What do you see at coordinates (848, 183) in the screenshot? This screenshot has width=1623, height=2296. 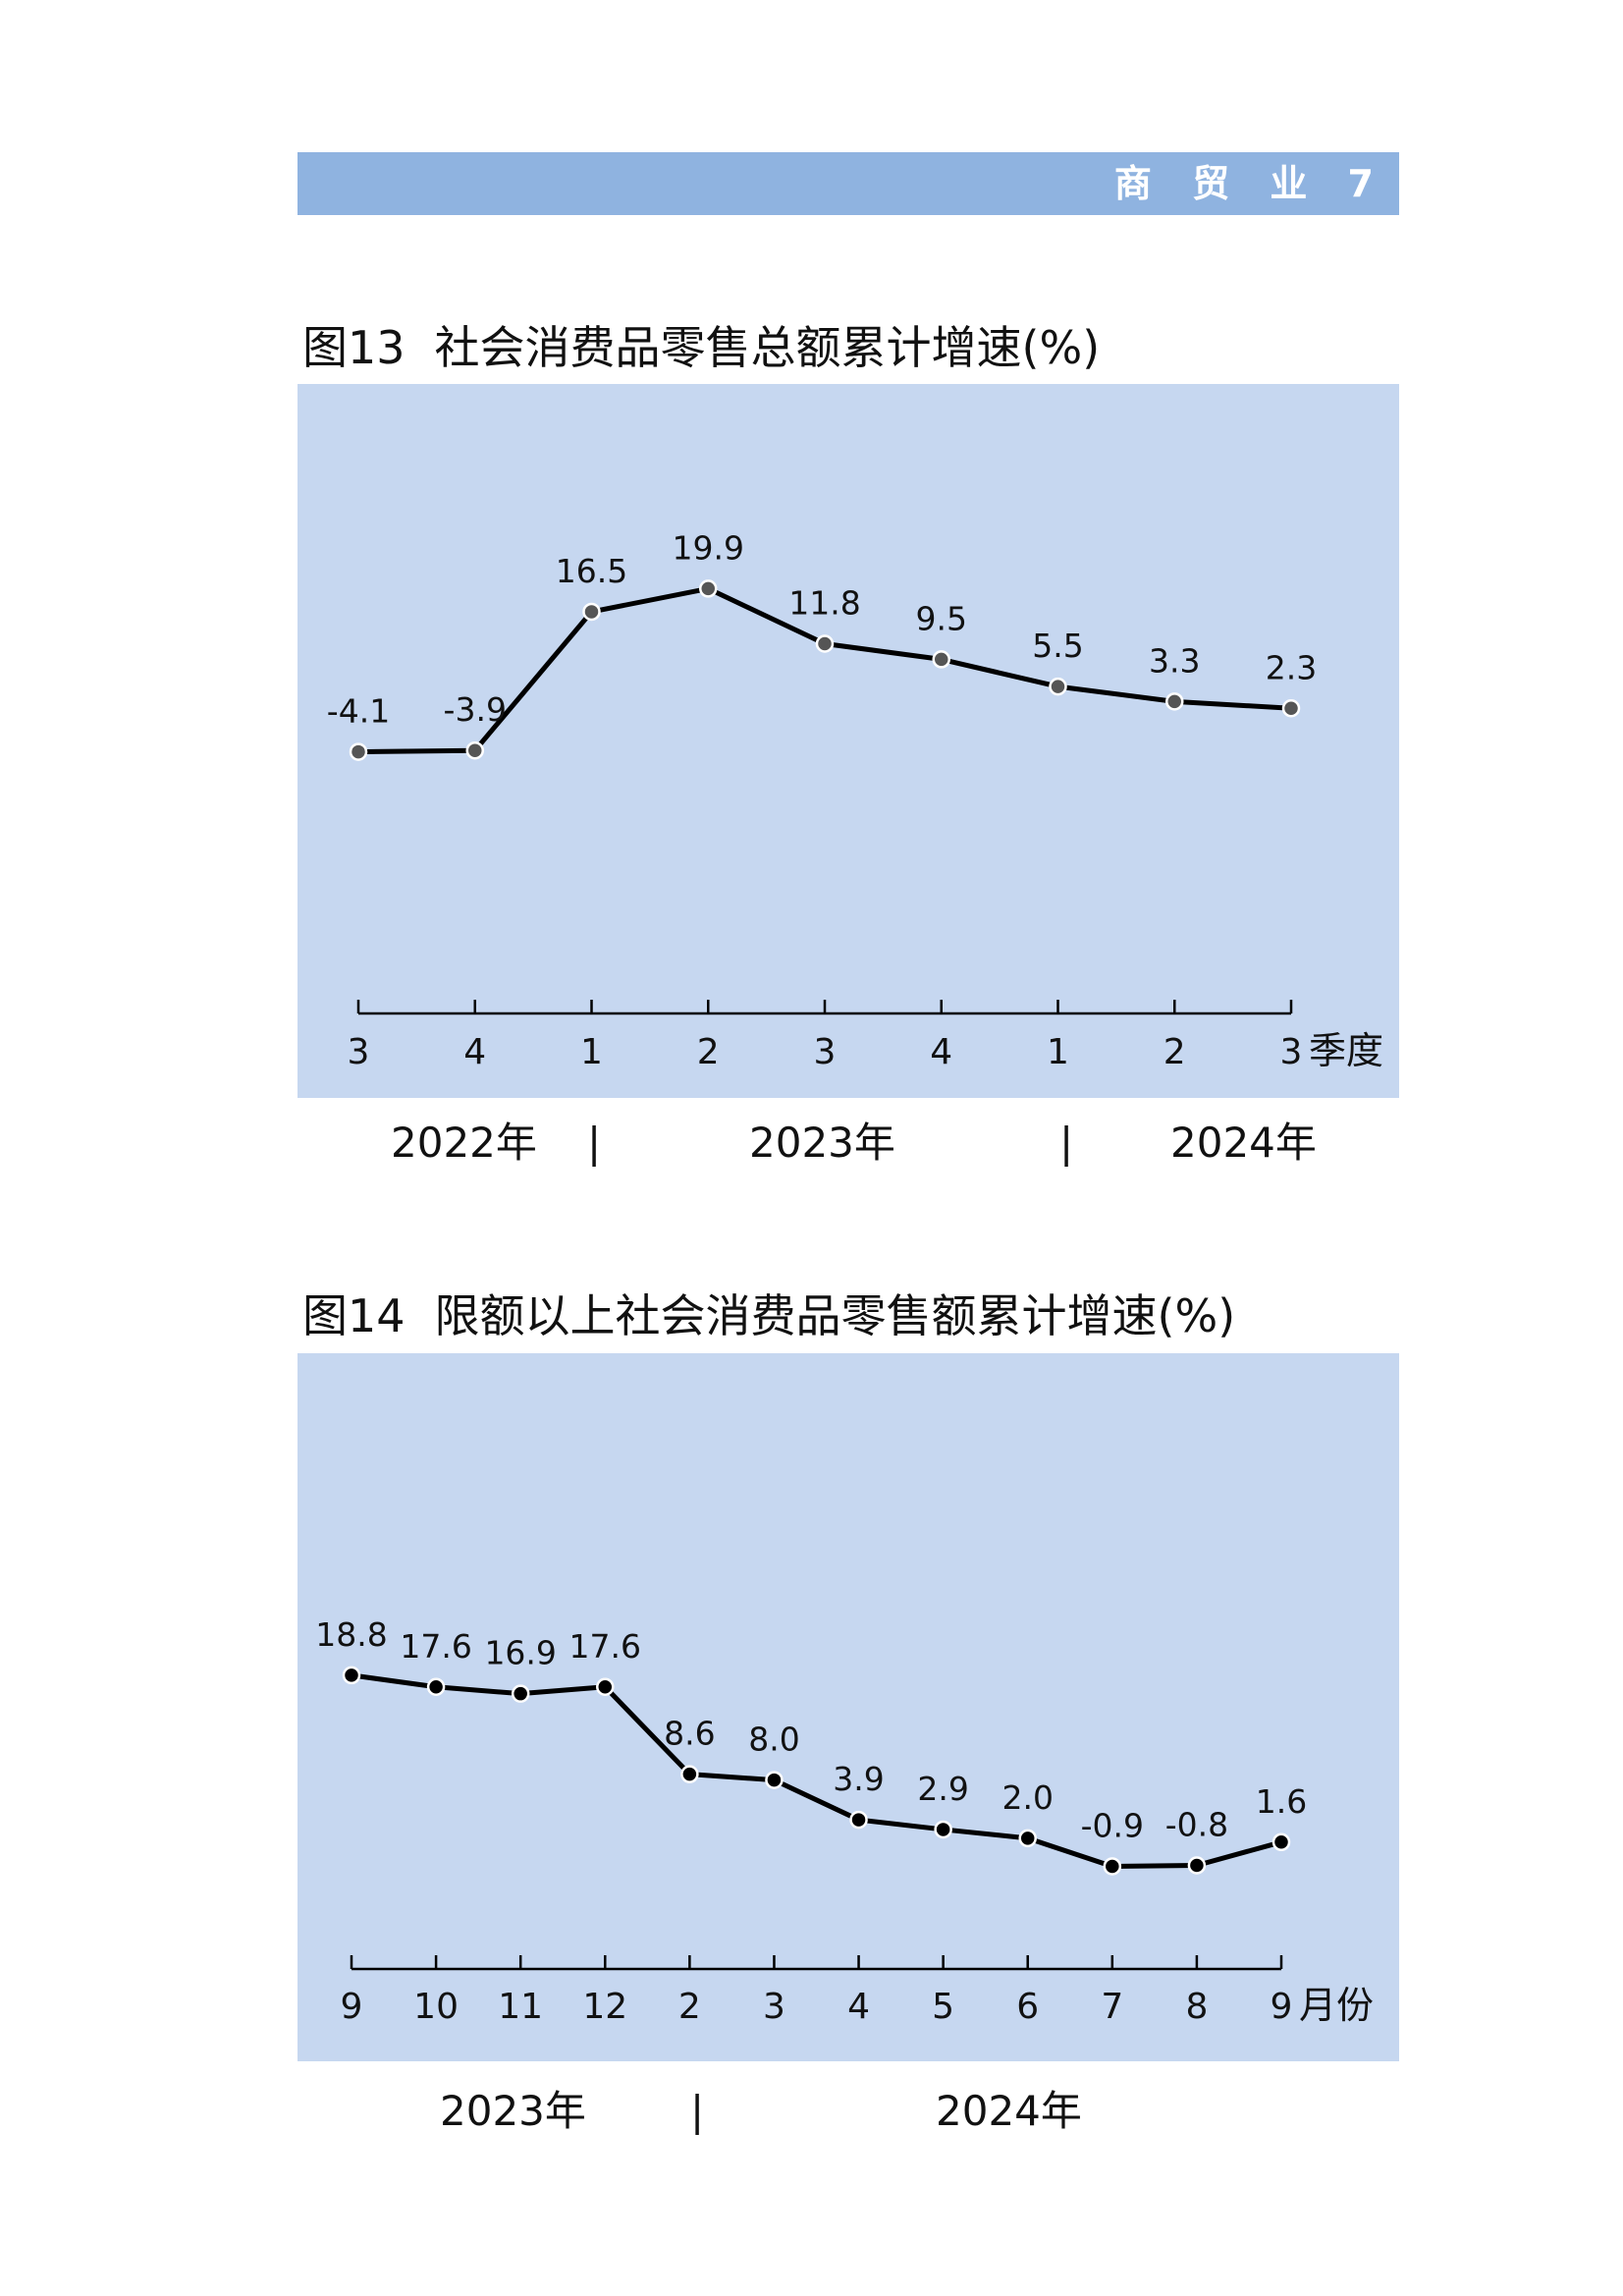 I see `section-header-bar: 商 贸 业 7` at bounding box center [848, 183].